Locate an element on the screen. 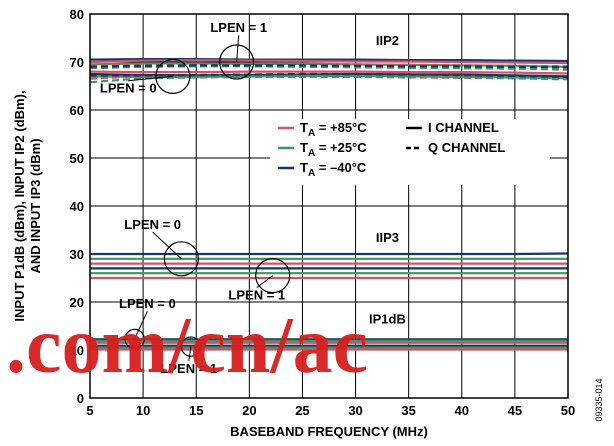 The height and width of the screenshot is (446, 614). x-tick-label: 10 is located at coordinates (143, 410).